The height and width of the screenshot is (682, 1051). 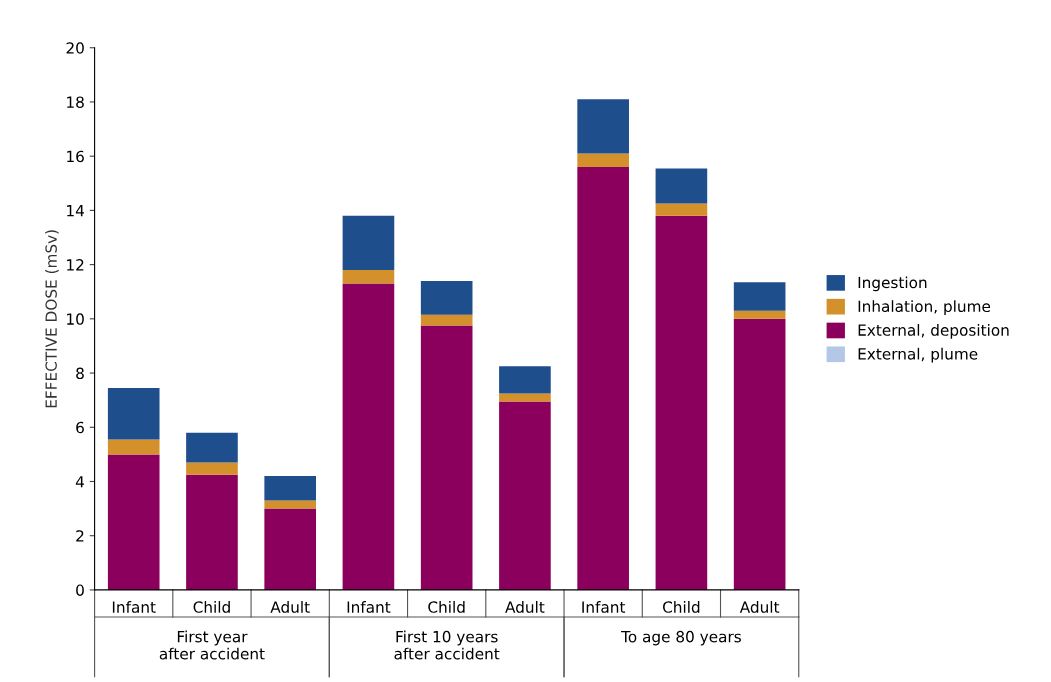 What do you see at coordinates (75, 319) in the screenshot?
I see `y-tick-label: 10` at bounding box center [75, 319].